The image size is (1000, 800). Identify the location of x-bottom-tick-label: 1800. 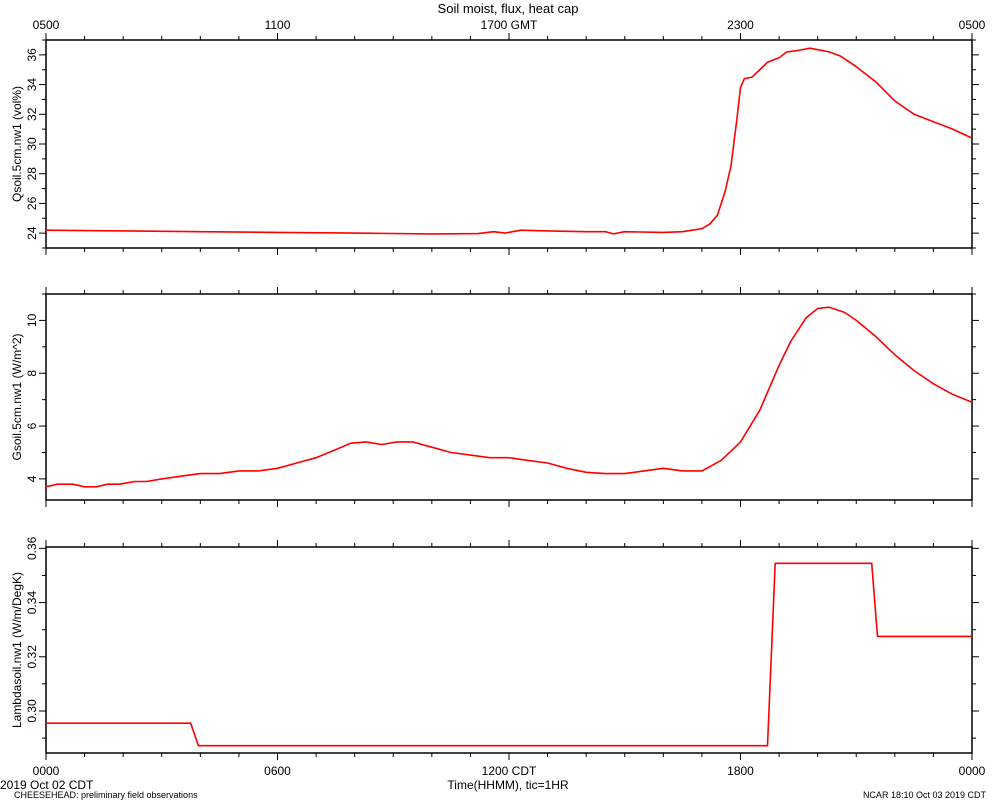
(740, 771).